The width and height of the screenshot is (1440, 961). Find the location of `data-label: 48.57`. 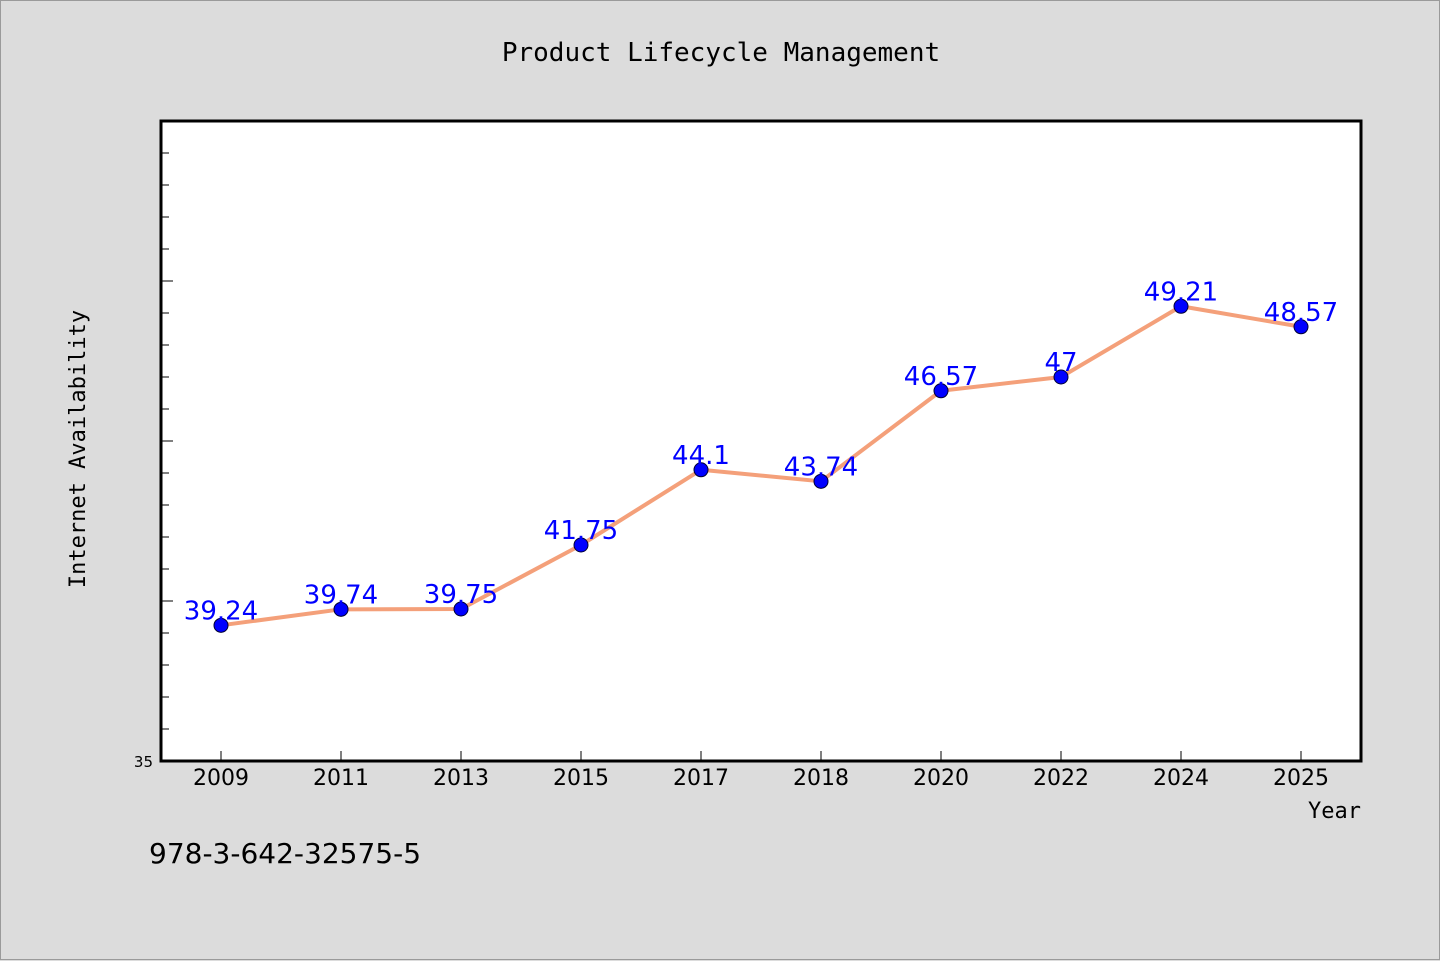

data-label: 48.57 is located at coordinates (1301, 313).